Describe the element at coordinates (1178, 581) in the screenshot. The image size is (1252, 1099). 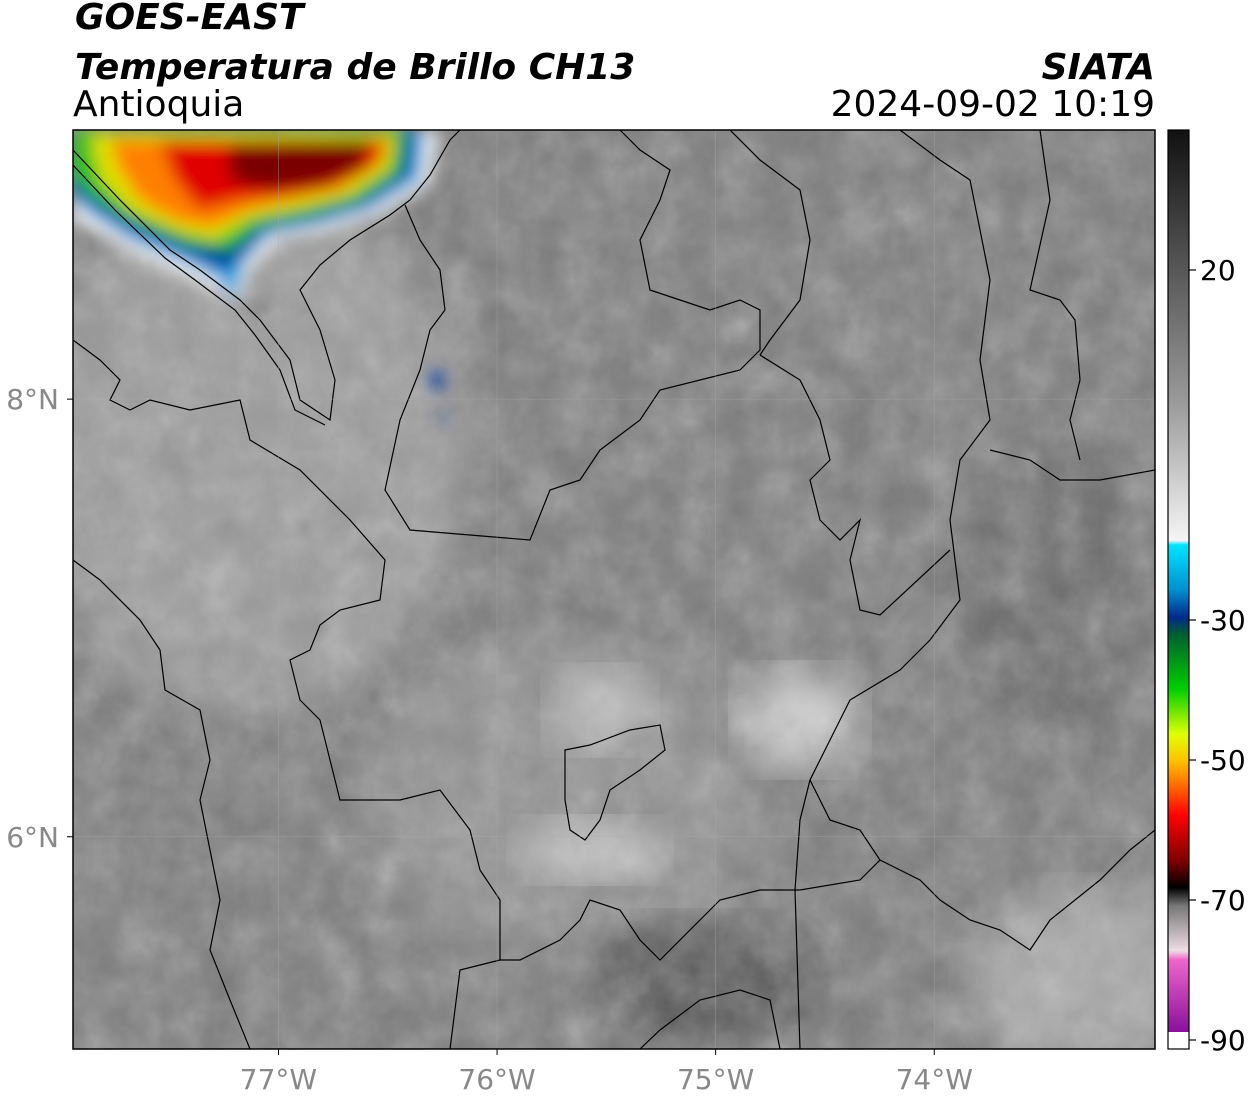
I see `colorbar-ramp` at that location.